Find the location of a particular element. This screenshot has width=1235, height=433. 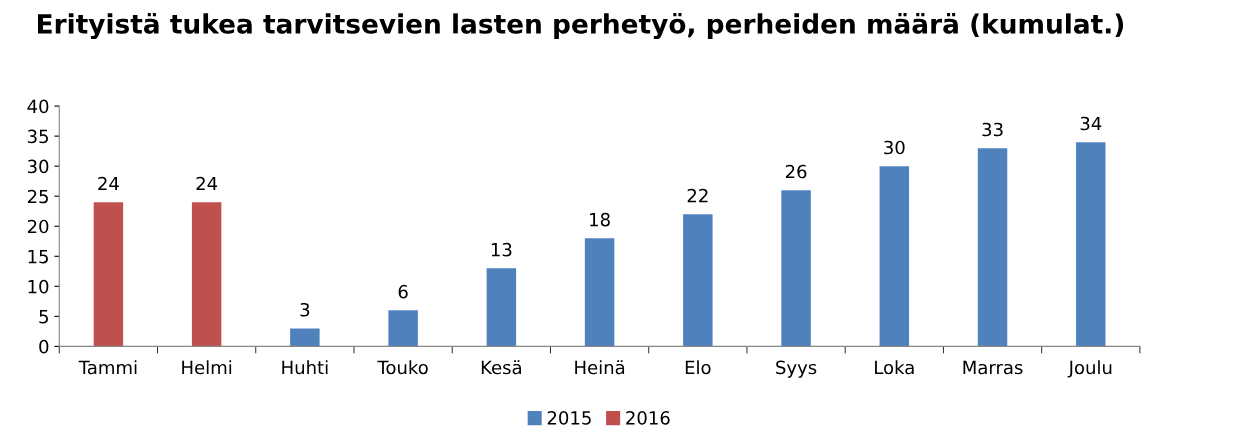

data-label: 3 is located at coordinates (305, 309).